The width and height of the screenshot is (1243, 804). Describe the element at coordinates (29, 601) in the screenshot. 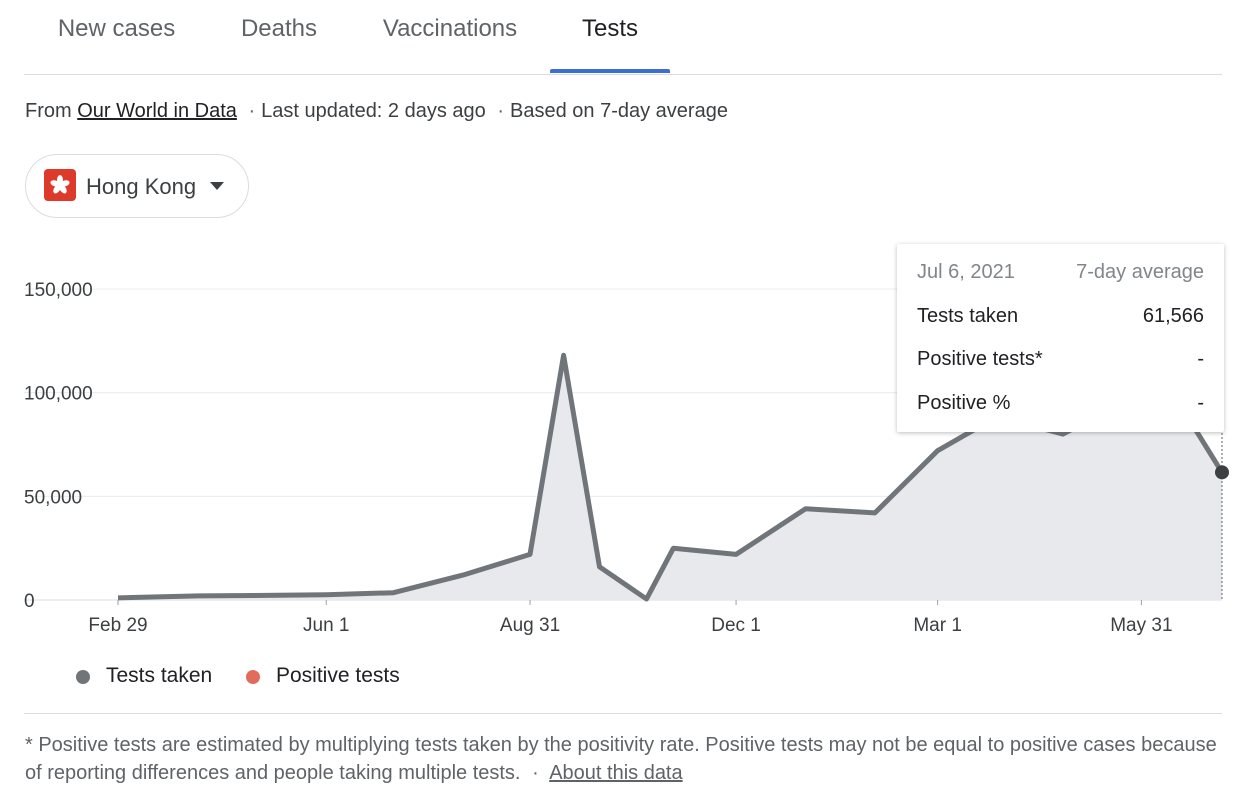

I see `y-tick-label: 0` at that location.